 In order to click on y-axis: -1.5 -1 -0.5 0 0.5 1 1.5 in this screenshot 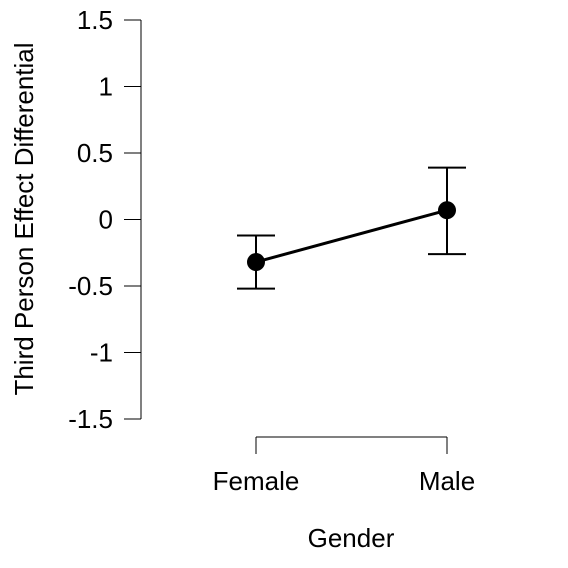, I will do `click(105, 219)`.